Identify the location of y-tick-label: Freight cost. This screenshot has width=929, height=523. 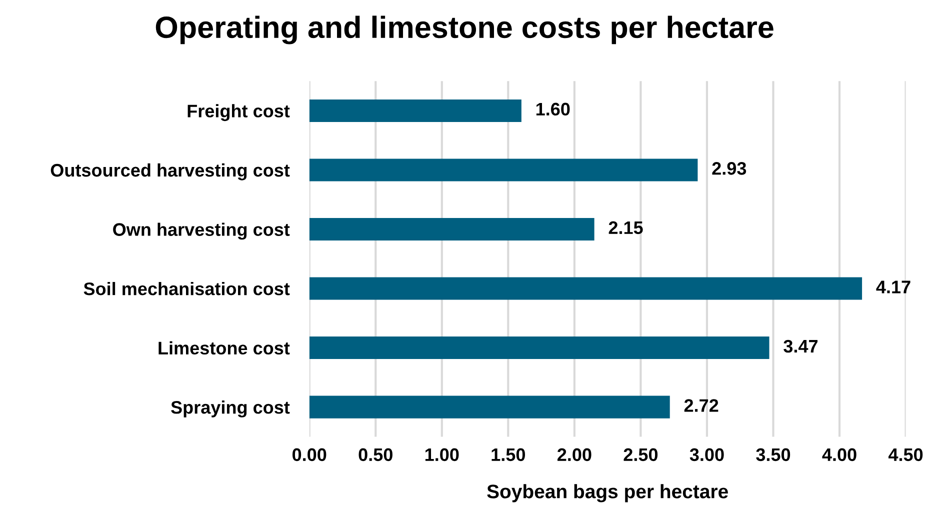
(239, 113).